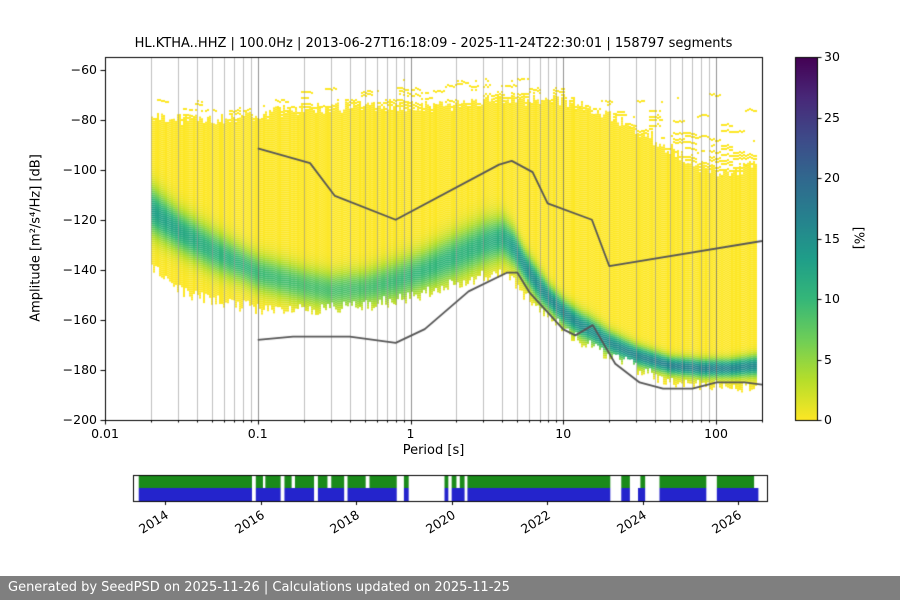  I want to click on x-tick-label: 0.01, so click(105, 433).